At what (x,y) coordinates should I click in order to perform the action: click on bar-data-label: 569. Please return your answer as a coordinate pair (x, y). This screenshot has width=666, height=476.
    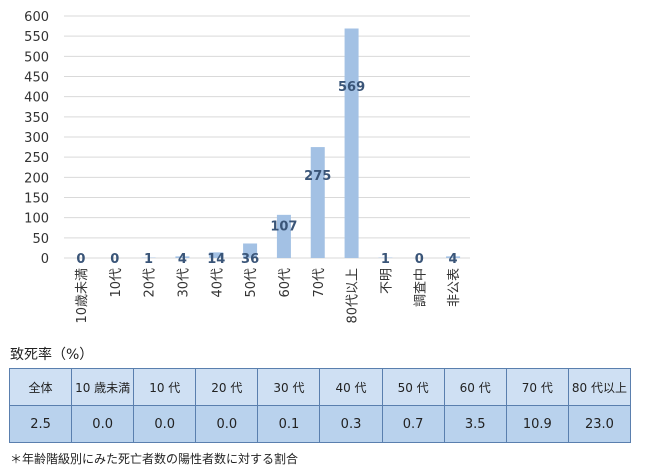
    Looking at the image, I should click on (351, 87).